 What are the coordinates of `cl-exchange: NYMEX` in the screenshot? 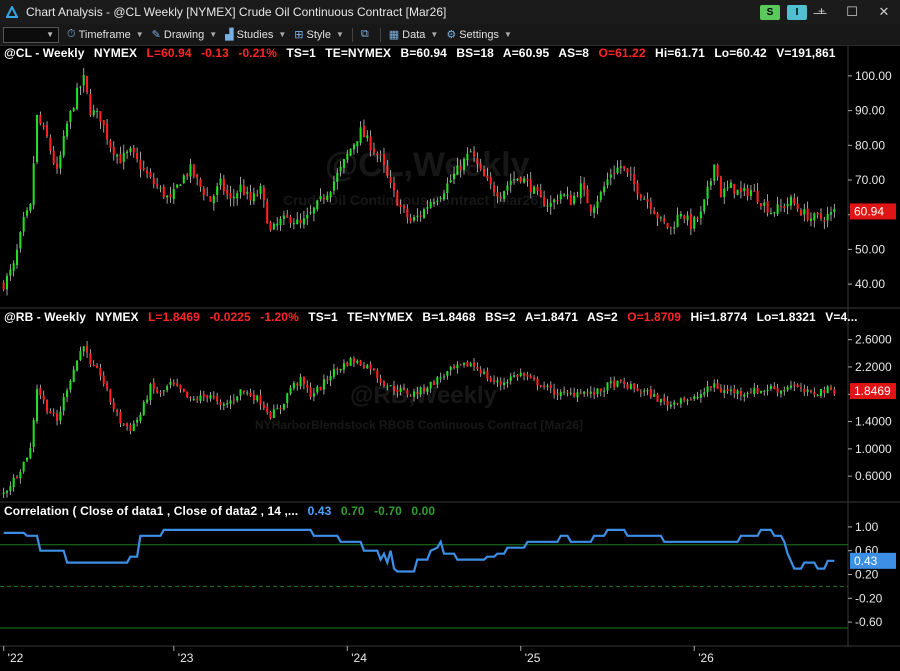 It's located at (115, 53).